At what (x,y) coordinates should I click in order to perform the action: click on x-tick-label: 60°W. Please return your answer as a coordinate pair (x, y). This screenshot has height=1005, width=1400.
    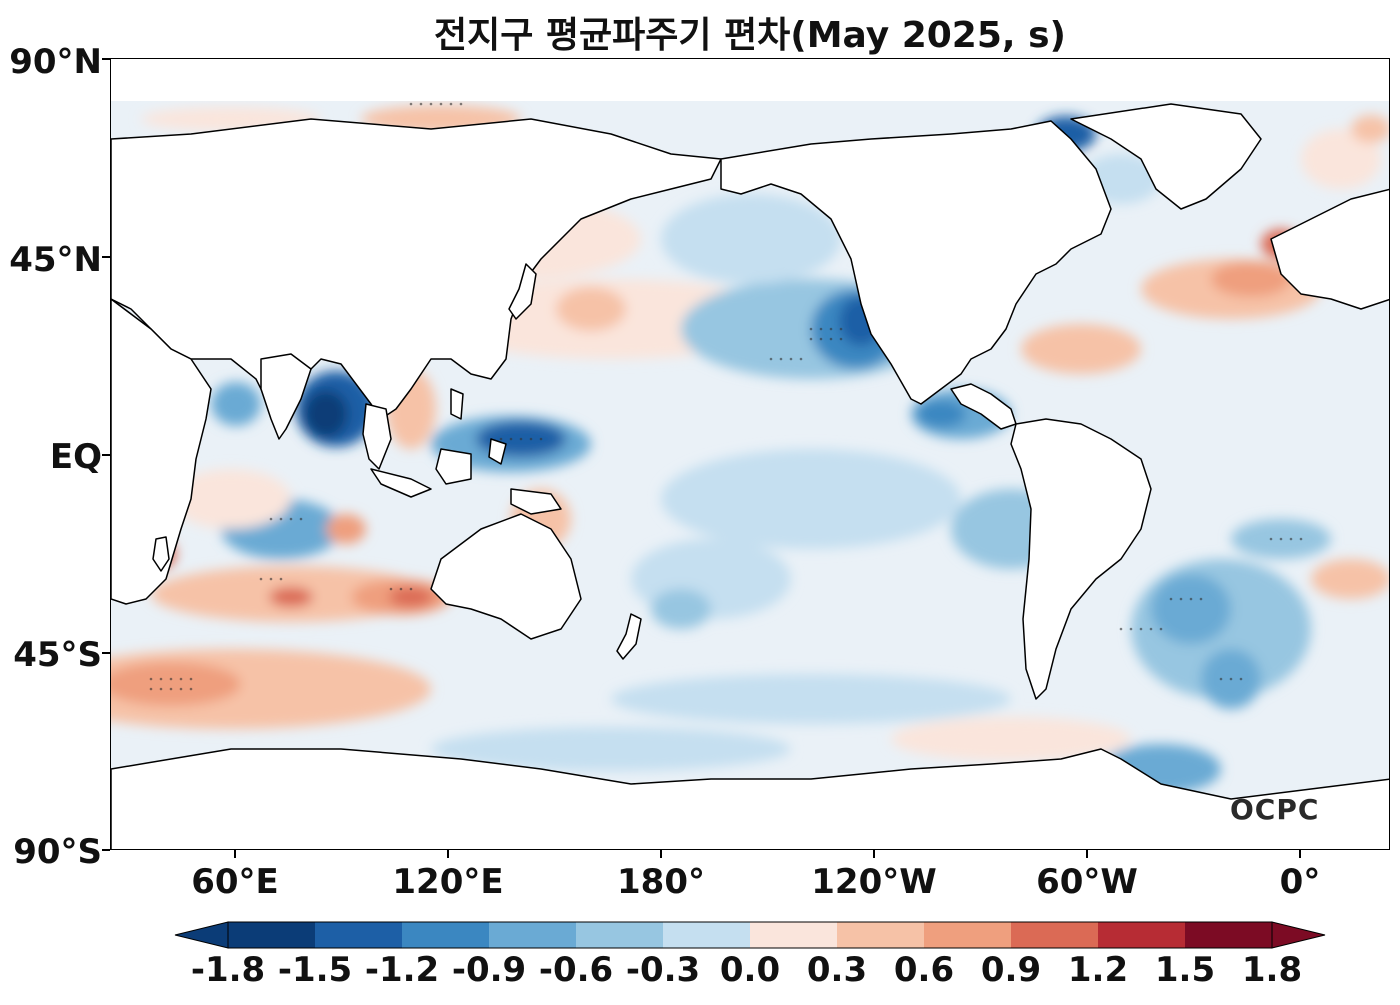
    Looking at the image, I should click on (1087, 882).